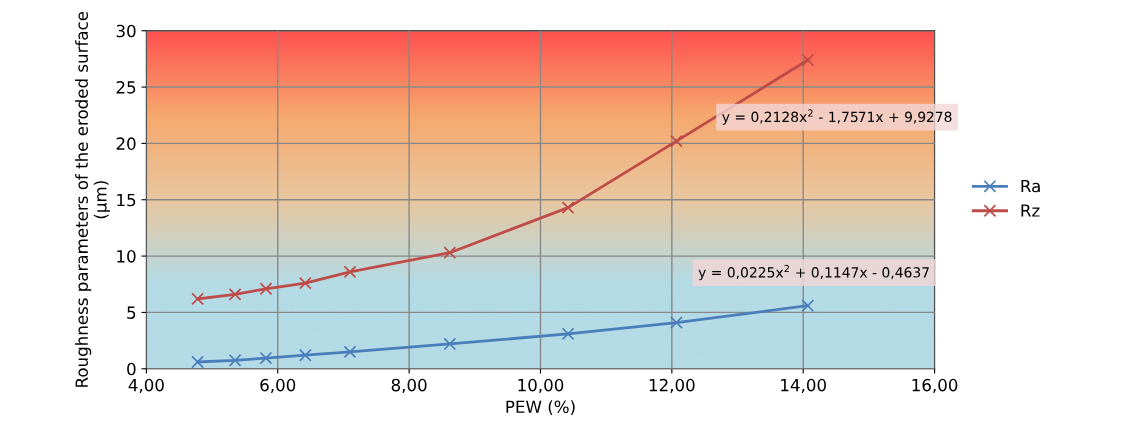  Describe the element at coordinates (146, 386) in the screenshot. I see `x-tick-label: 4,00` at that location.